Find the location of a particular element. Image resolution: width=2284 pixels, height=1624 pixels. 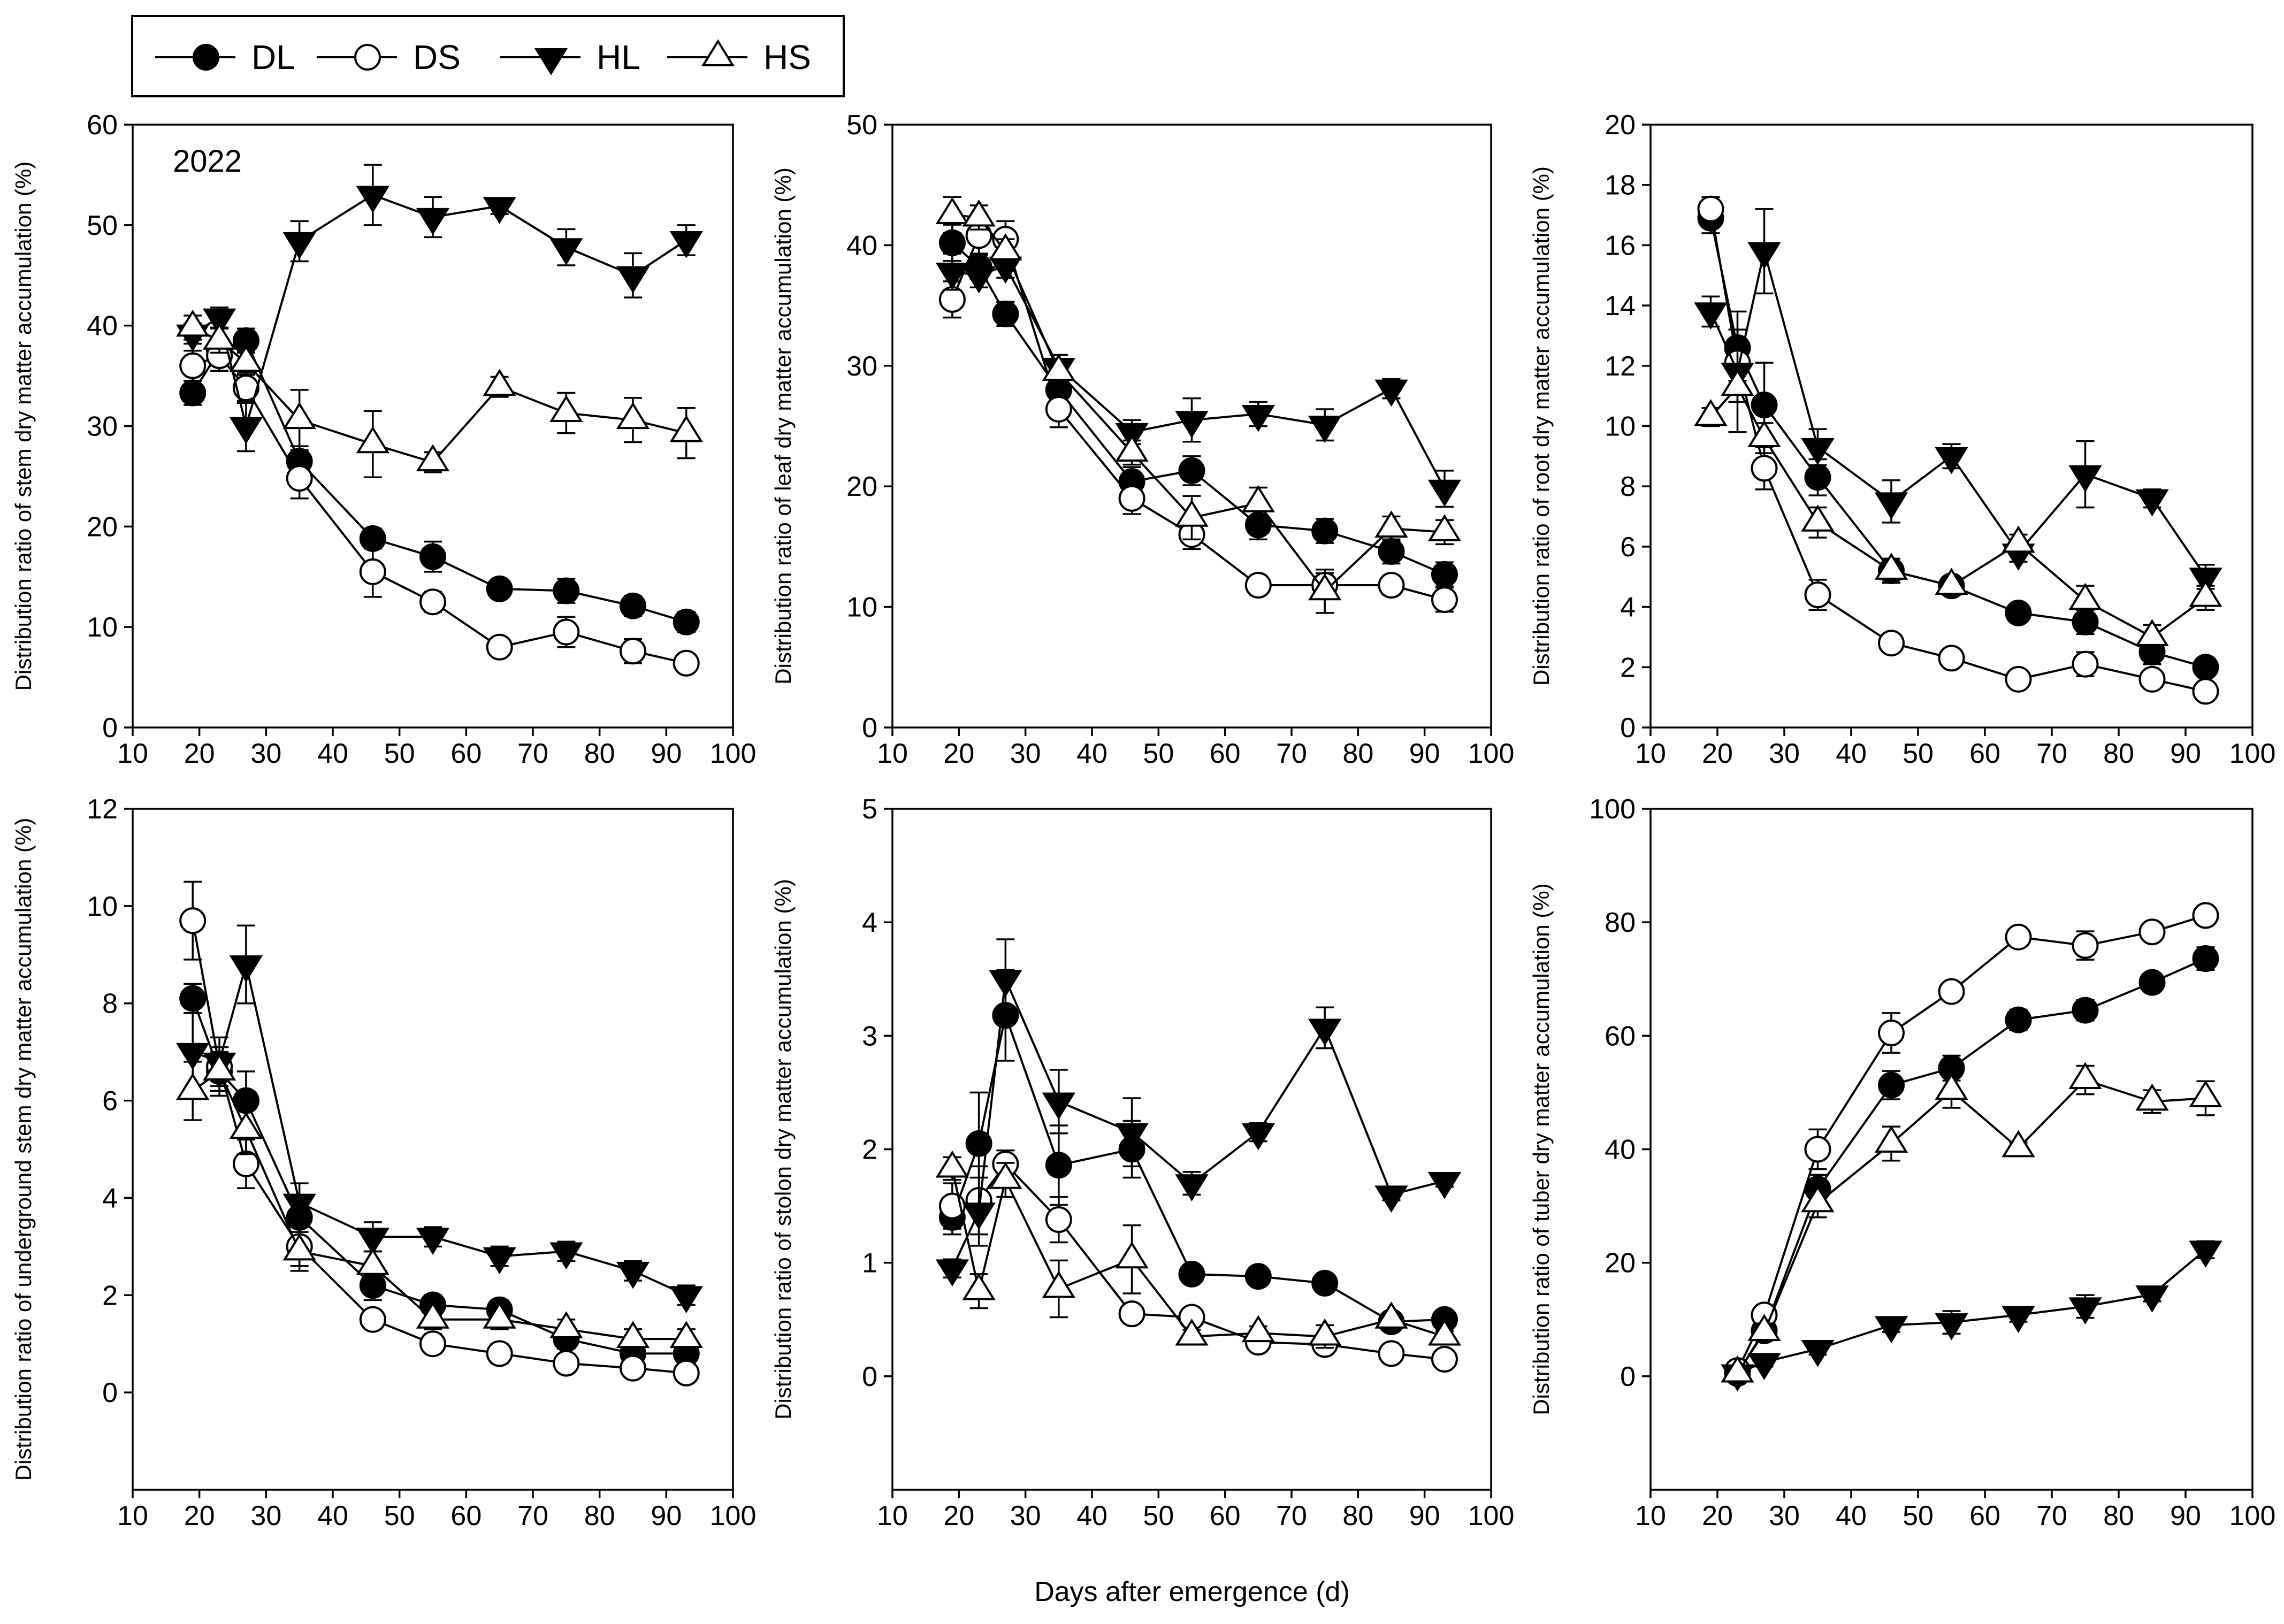

y-tick-label: 4 is located at coordinates (110, 1198).